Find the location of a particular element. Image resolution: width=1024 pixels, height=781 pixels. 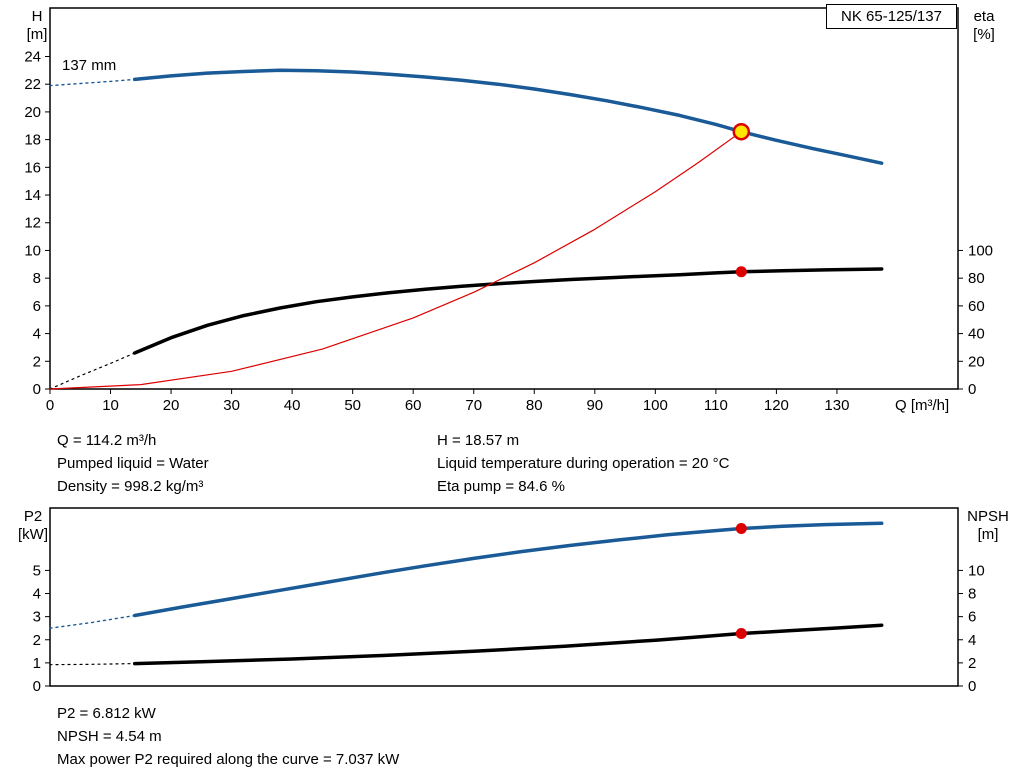

pump-head-curve-lead is located at coordinates (92, 82).